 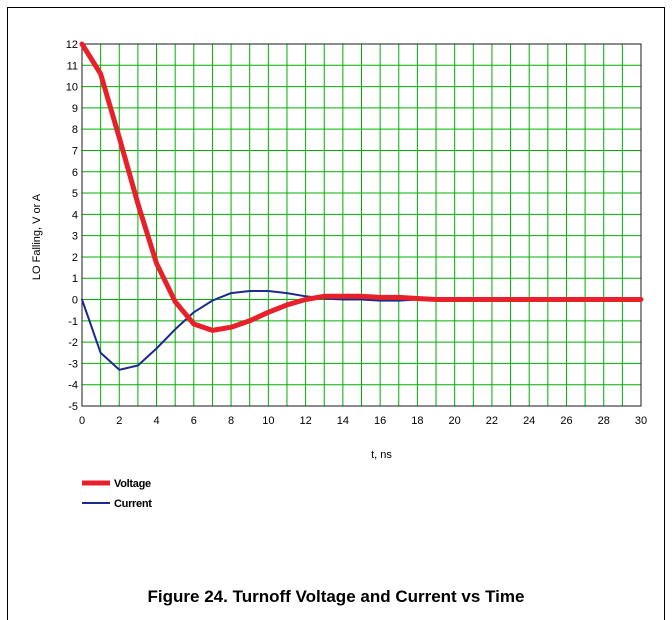 I want to click on y-tick-label: 12, so click(x=72, y=45).